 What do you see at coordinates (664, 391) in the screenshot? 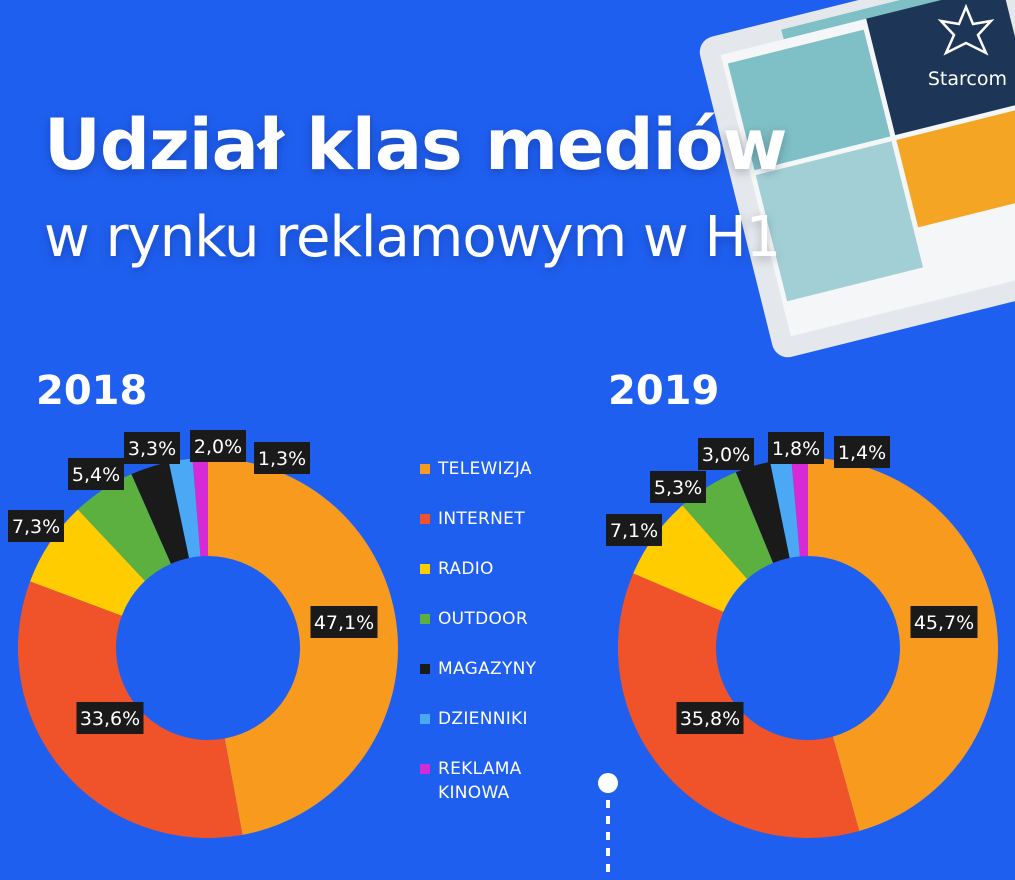
I see `chart-title-2019: 2019` at bounding box center [664, 391].